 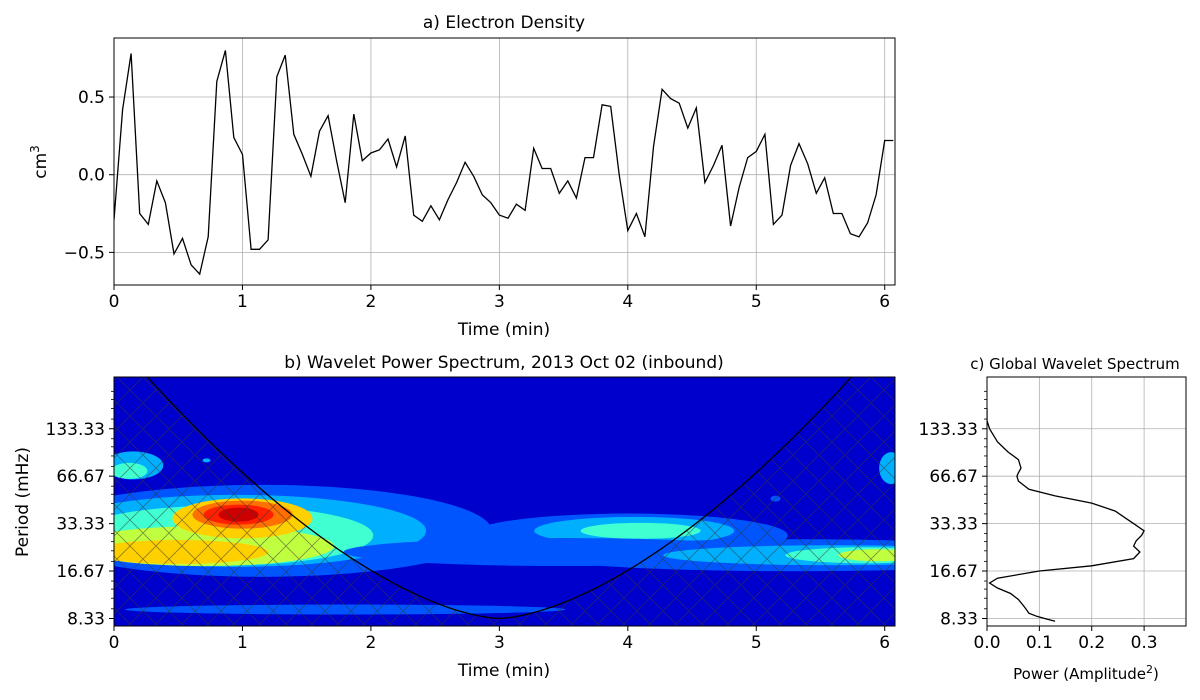 I want to click on x-tick-label: 0.2, so click(x=1091, y=643).